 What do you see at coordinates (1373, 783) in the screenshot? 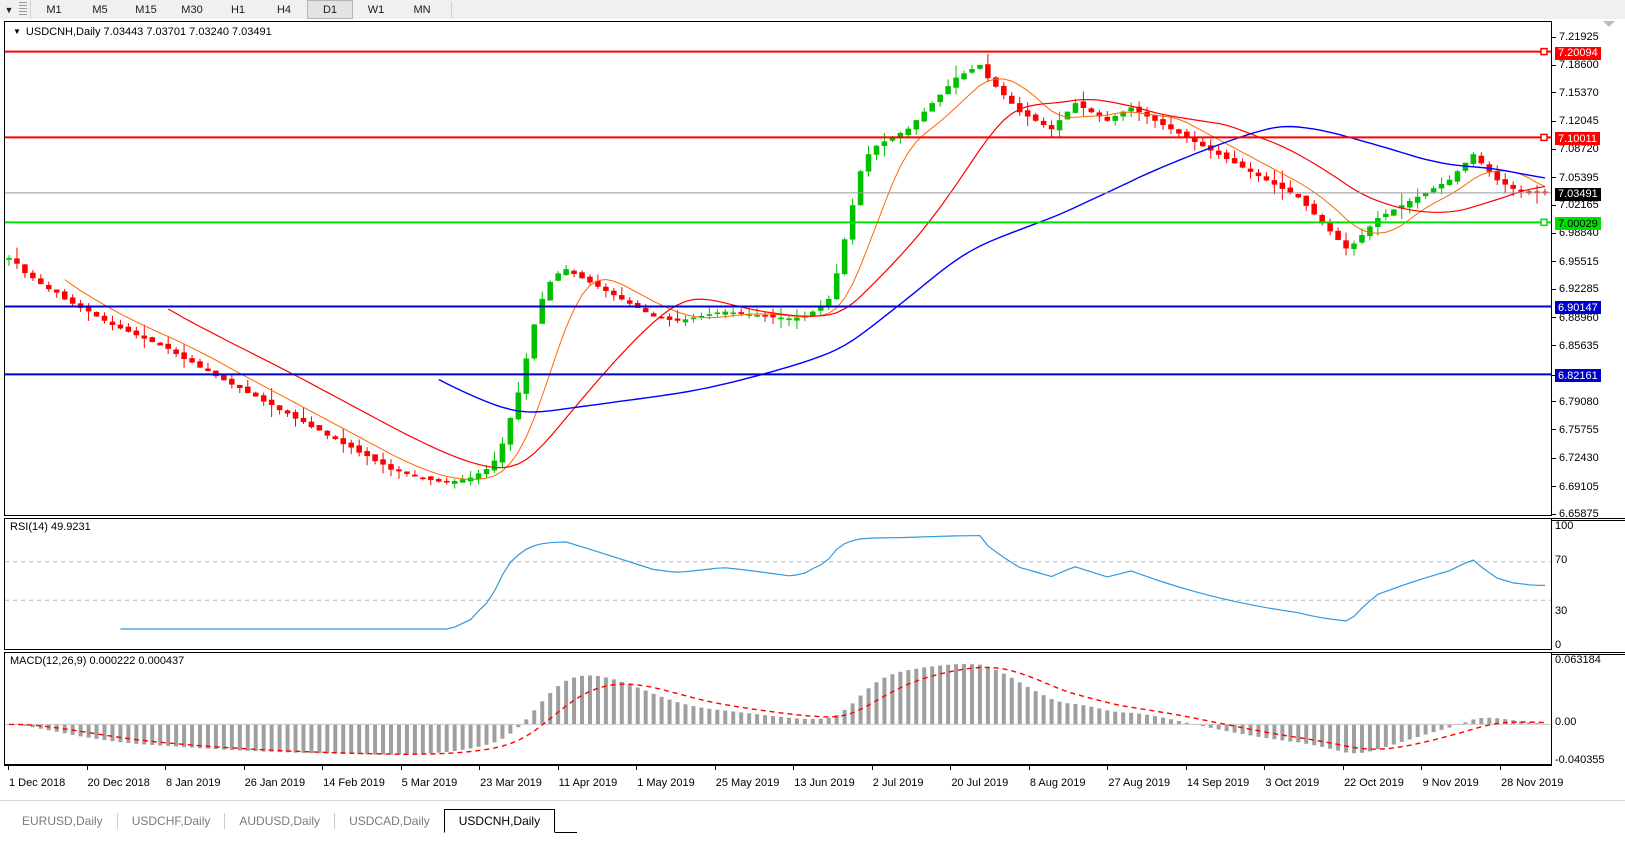
I see `date-tick-label: 22 Oct 2019` at bounding box center [1373, 783].